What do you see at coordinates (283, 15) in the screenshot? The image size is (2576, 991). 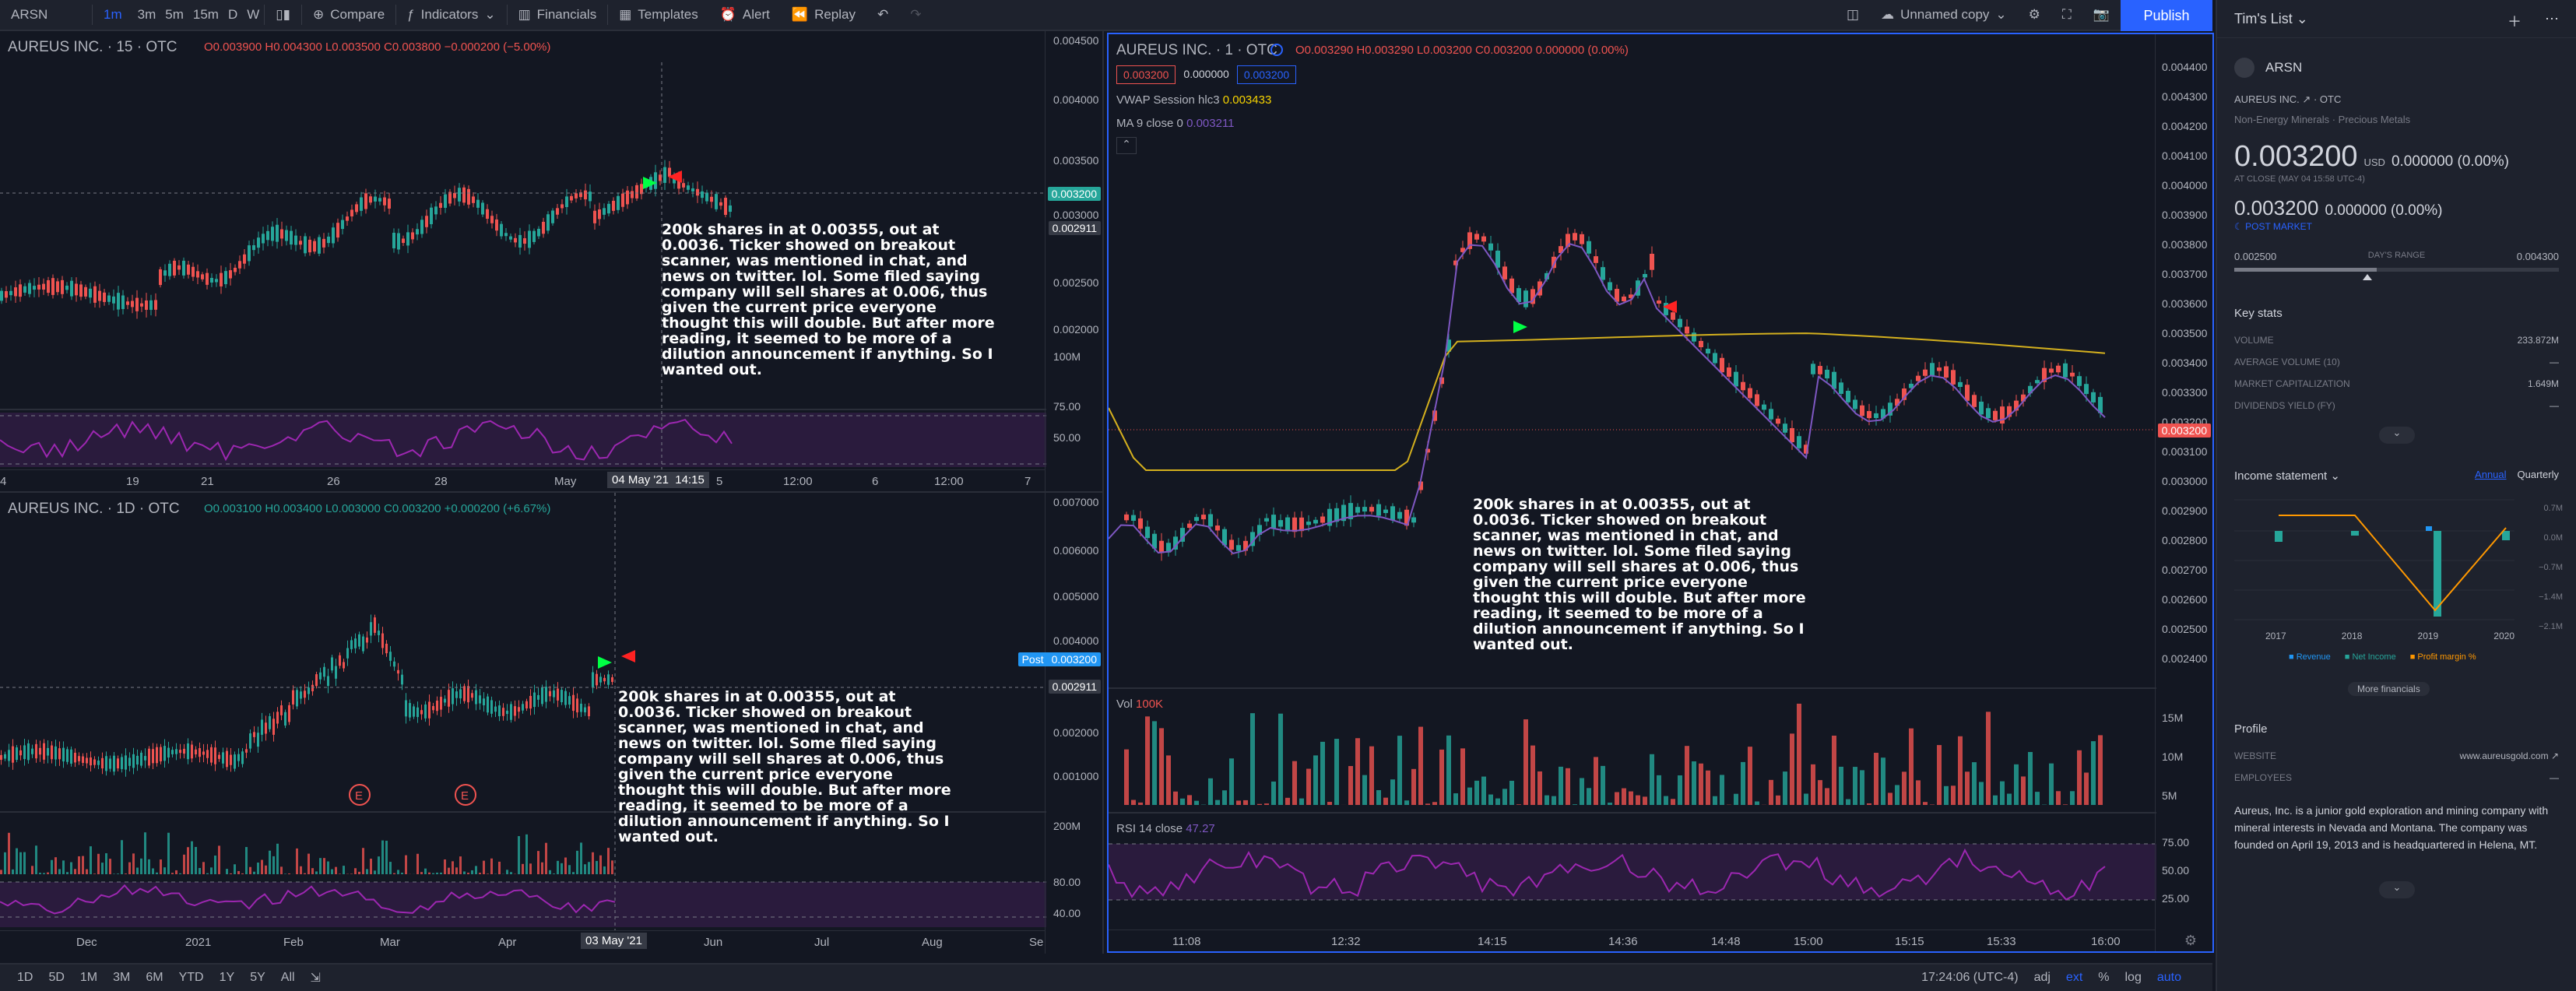 I see `chart-type-button: ▯▮` at bounding box center [283, 15].